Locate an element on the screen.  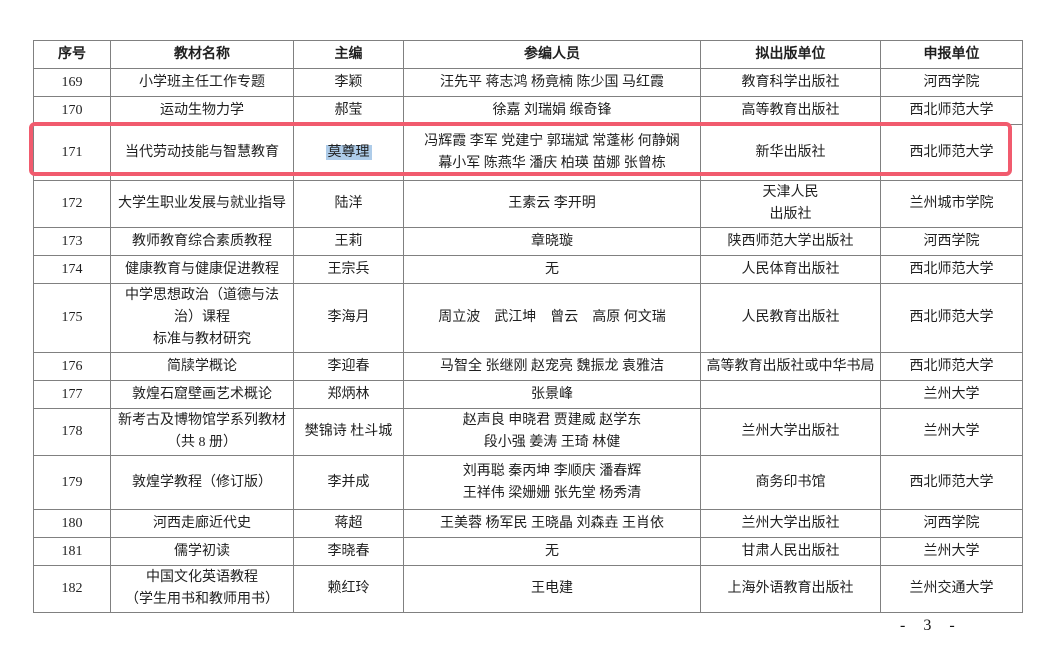
cell-contributors: 刘再聪 秦丙坤 李顺庆 潘春辉 王祥伟 梁姗姗 张先堂 杨秀清 is located at coordinates (552, 482).